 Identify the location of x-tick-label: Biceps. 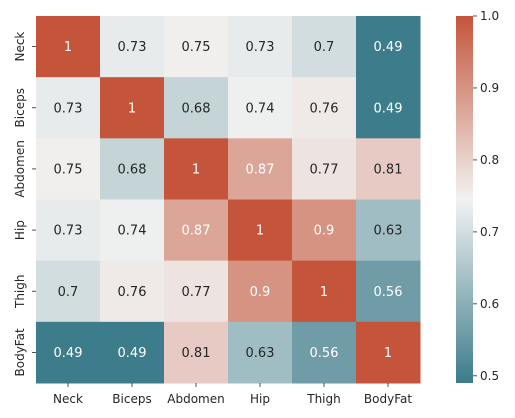
(131, 399).